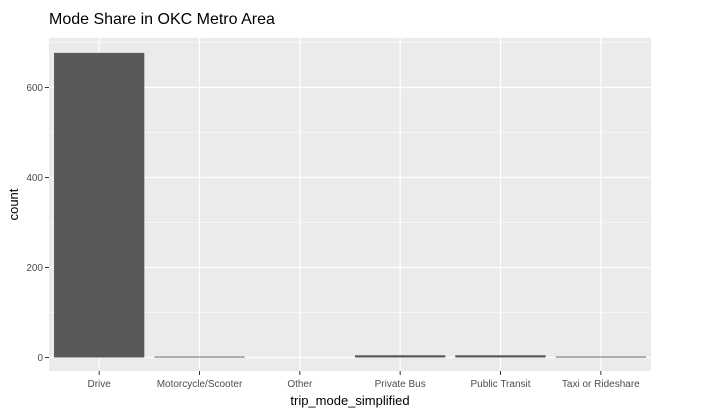  I want to click on x-tick-label: Motorcycle/Scooter, so click(200, 384).